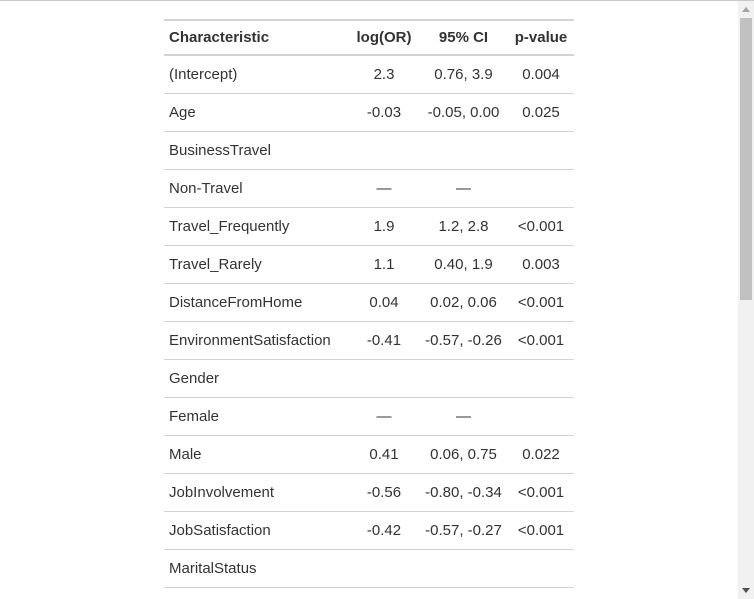 Image resolution: width=754 pixels, height=599 pixels. I want to click on row-log-or: 0.41, so click(384, 454).